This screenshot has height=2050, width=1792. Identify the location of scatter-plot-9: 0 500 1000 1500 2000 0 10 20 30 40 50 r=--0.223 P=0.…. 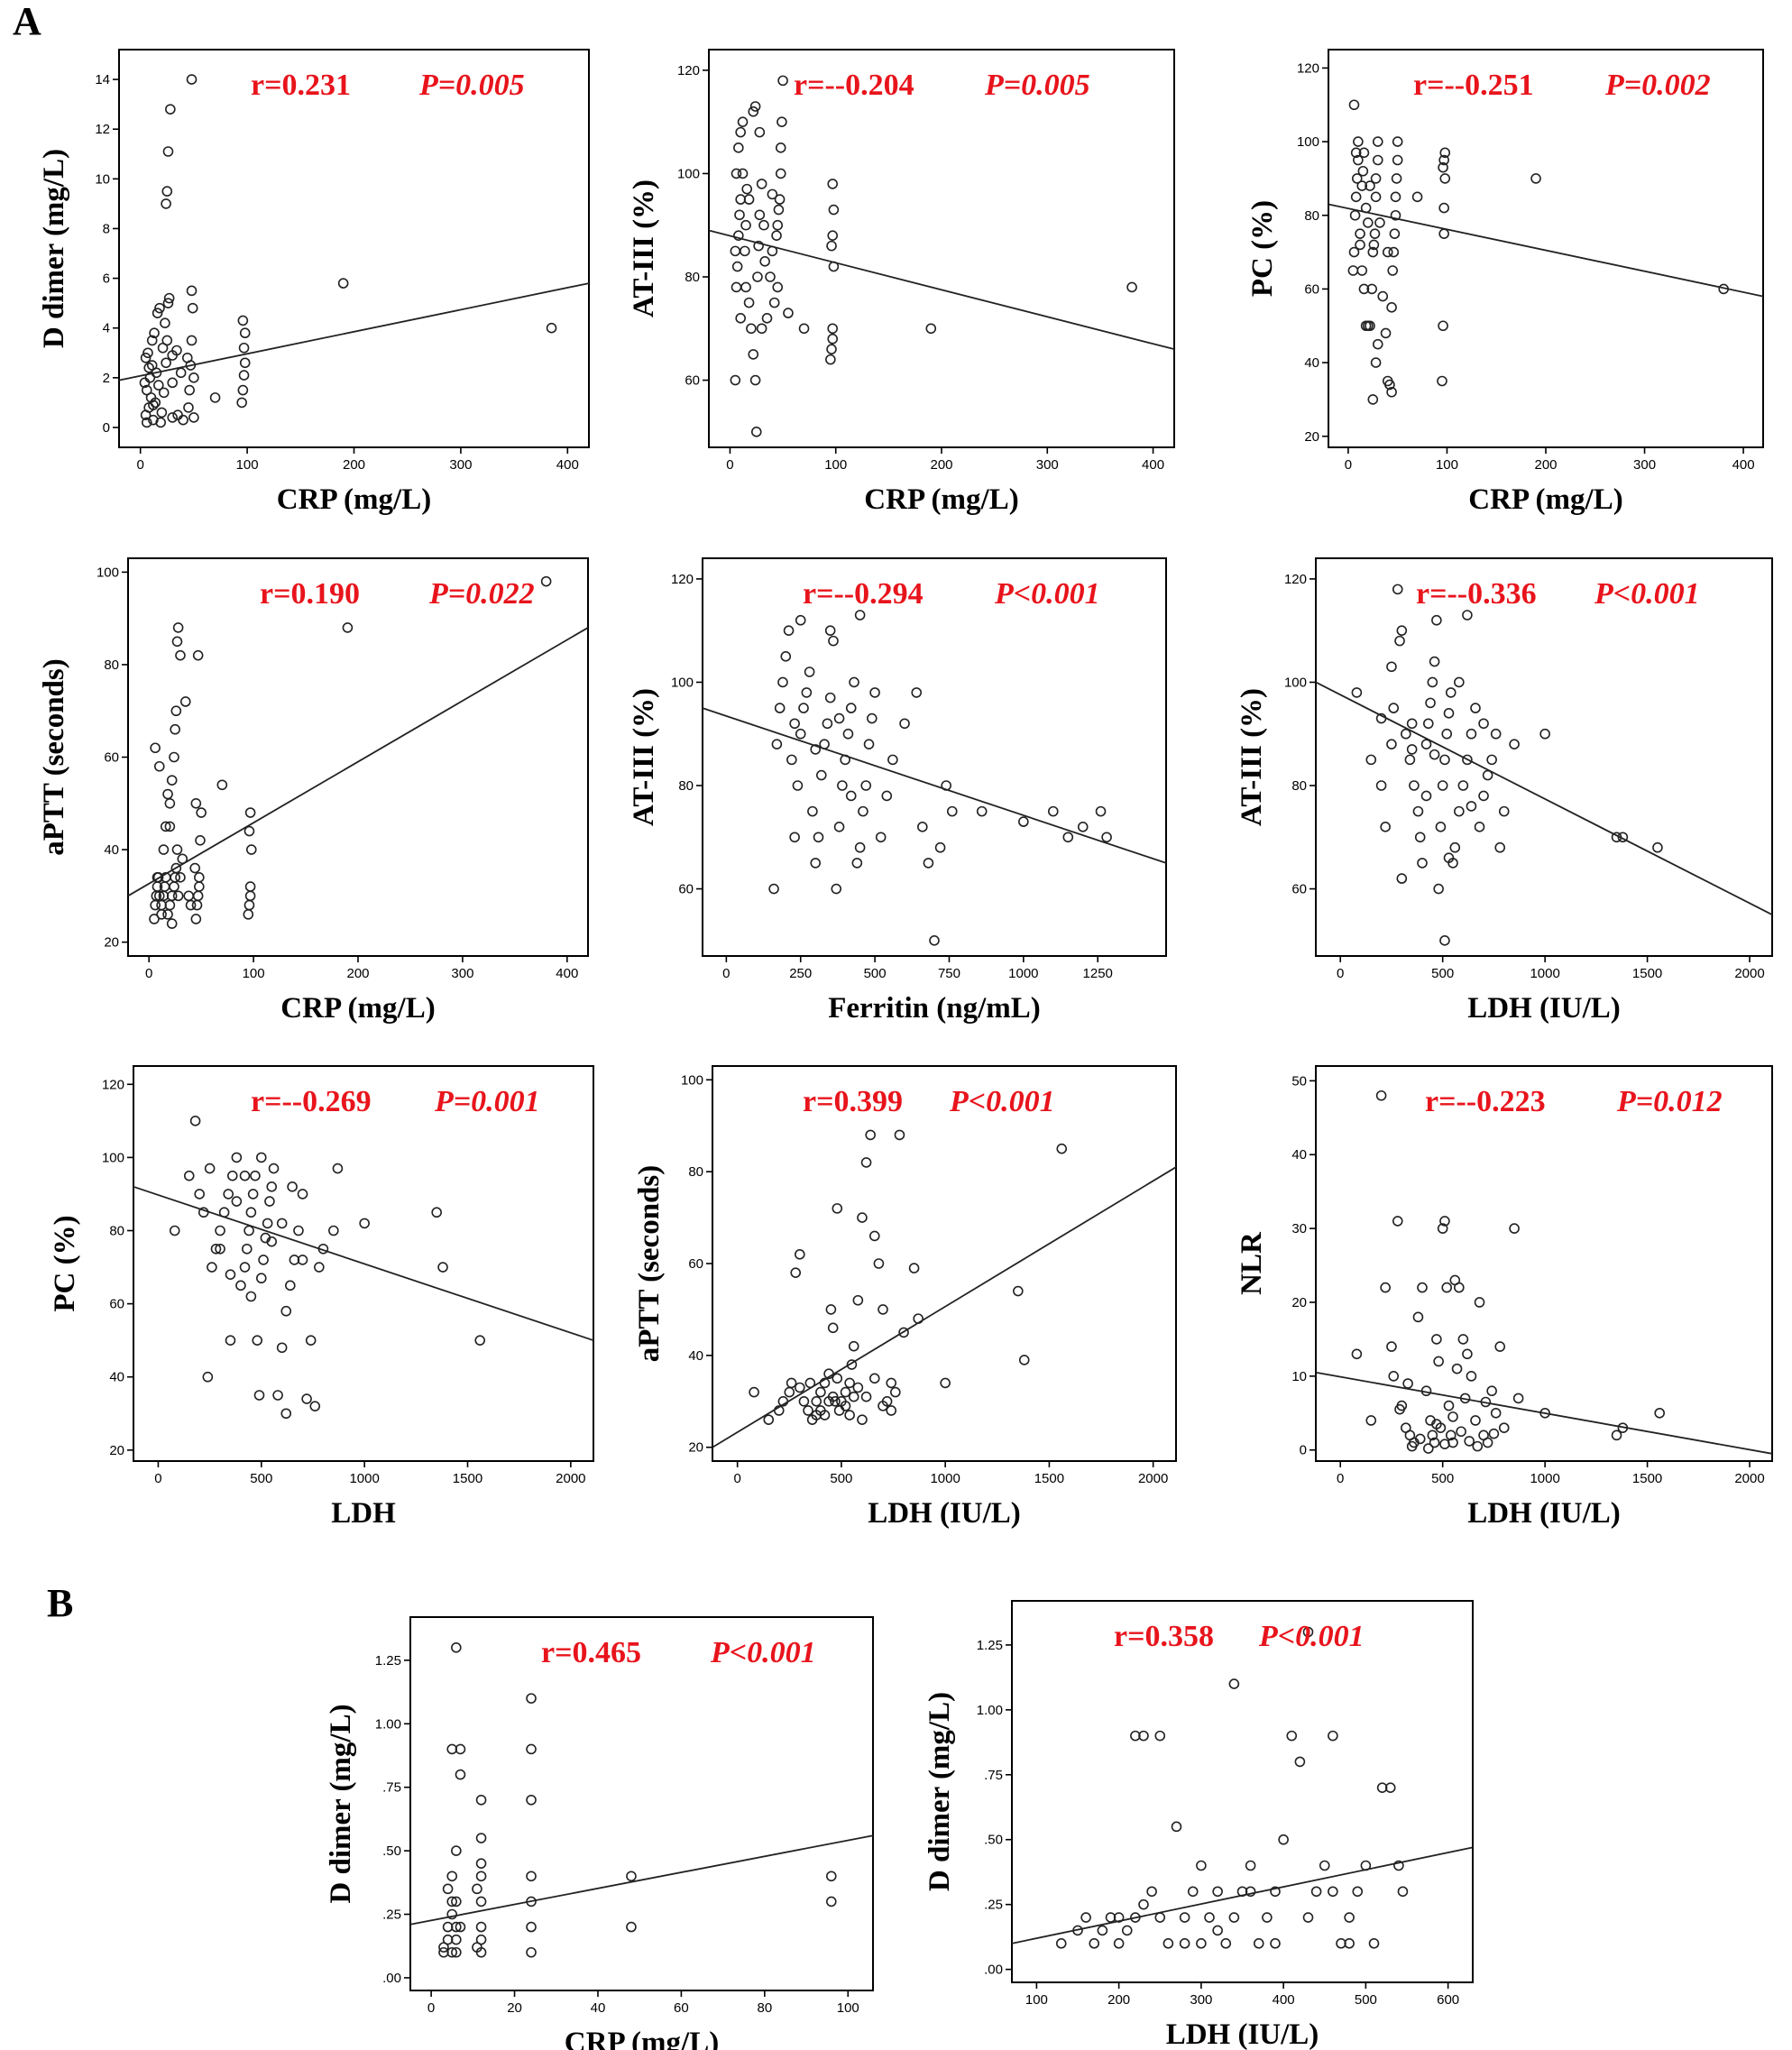
(1504, 1297).